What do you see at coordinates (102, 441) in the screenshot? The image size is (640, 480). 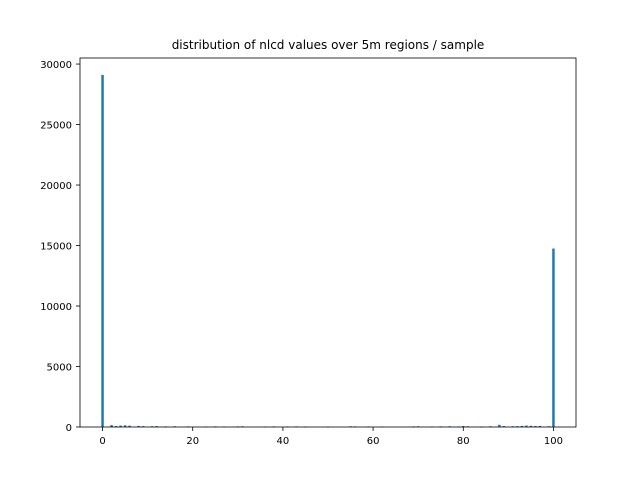 I see `x-tick-label: 0` at bounding box center [102, 441].